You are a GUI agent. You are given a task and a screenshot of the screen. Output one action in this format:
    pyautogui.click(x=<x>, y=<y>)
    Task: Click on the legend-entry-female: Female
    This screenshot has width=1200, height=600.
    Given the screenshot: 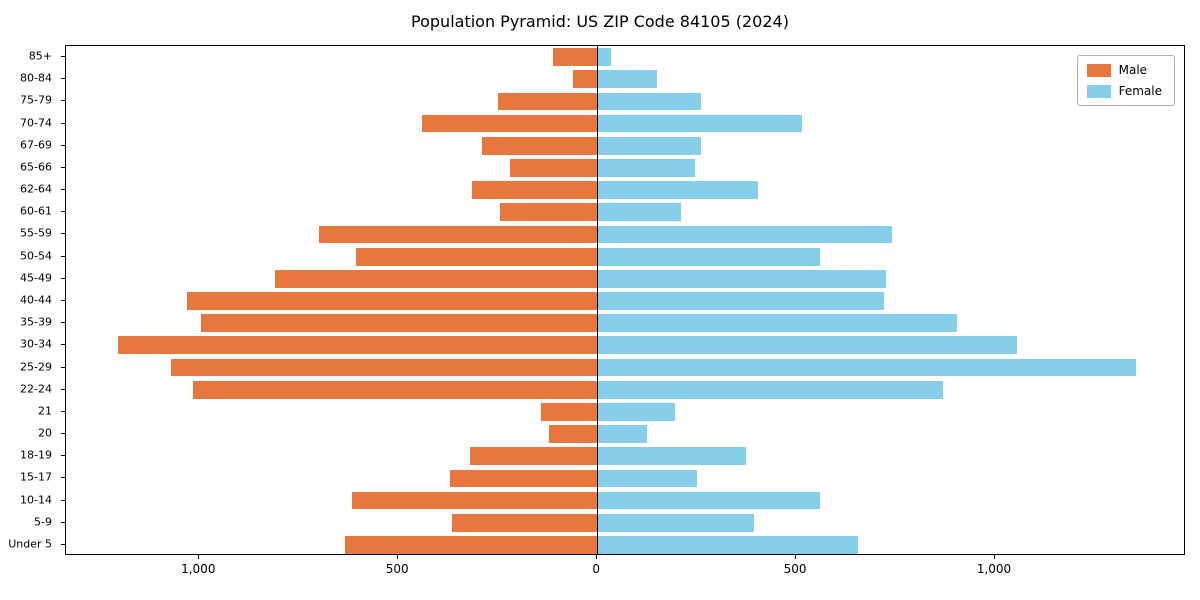 What is the action you would take?
    pyautogui.click(x=1124, y=91)
    